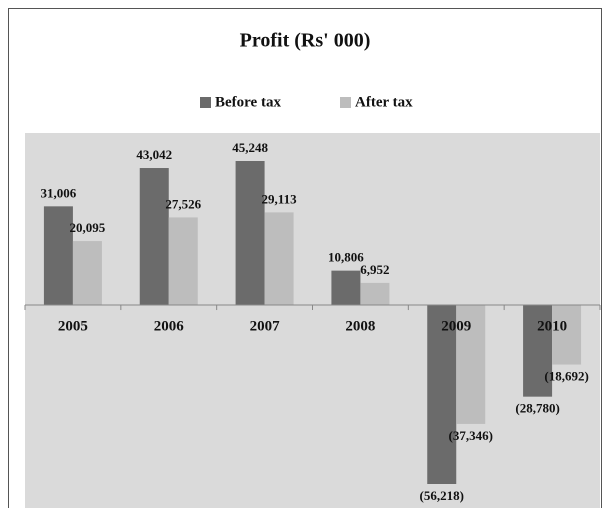 The height and width of the screenshot is (508, 610). What do you see at coordinates (183, 203) in the screenshot?
I see `data-label: 27,526` at bounding box center [183, 203].